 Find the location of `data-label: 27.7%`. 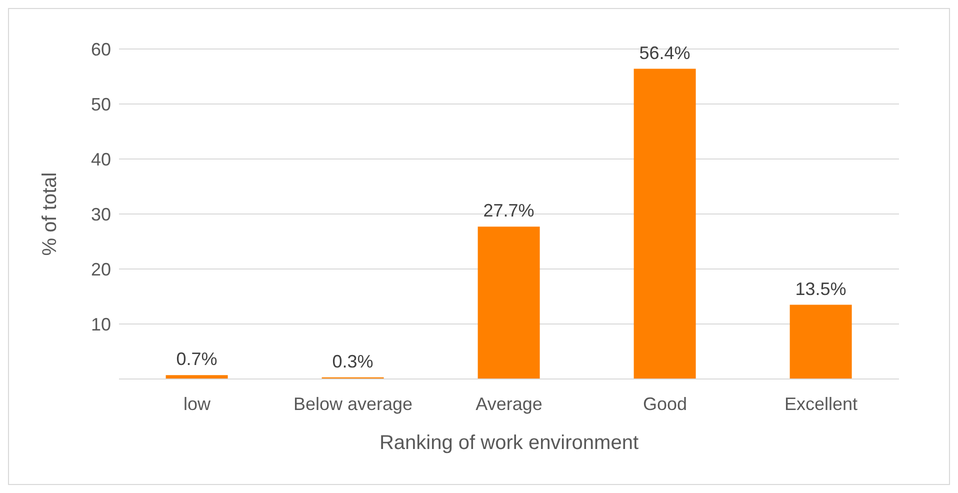

data-label: 27.7% is located at coordinates (508, 210).